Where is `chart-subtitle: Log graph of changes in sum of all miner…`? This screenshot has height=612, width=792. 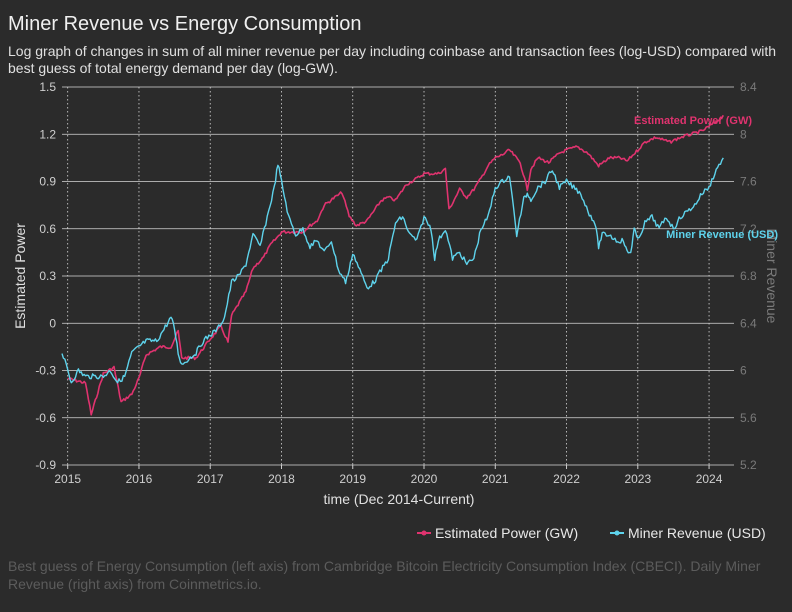 chart-subtitle: Log graph of changes in sum of all miner… is located at coordinates (392, 59).